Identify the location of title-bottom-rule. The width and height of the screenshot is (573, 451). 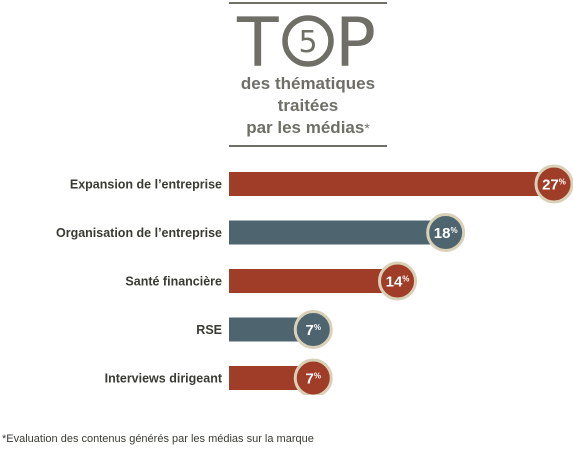
(308, 146).